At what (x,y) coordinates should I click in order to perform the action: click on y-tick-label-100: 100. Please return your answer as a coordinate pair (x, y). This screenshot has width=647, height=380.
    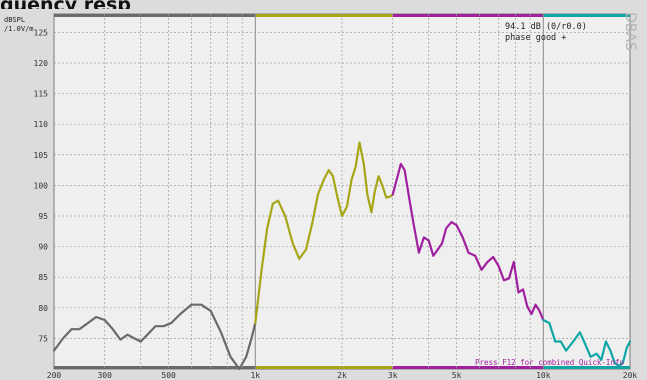
    Looking at the image, I should click on (41, 185).